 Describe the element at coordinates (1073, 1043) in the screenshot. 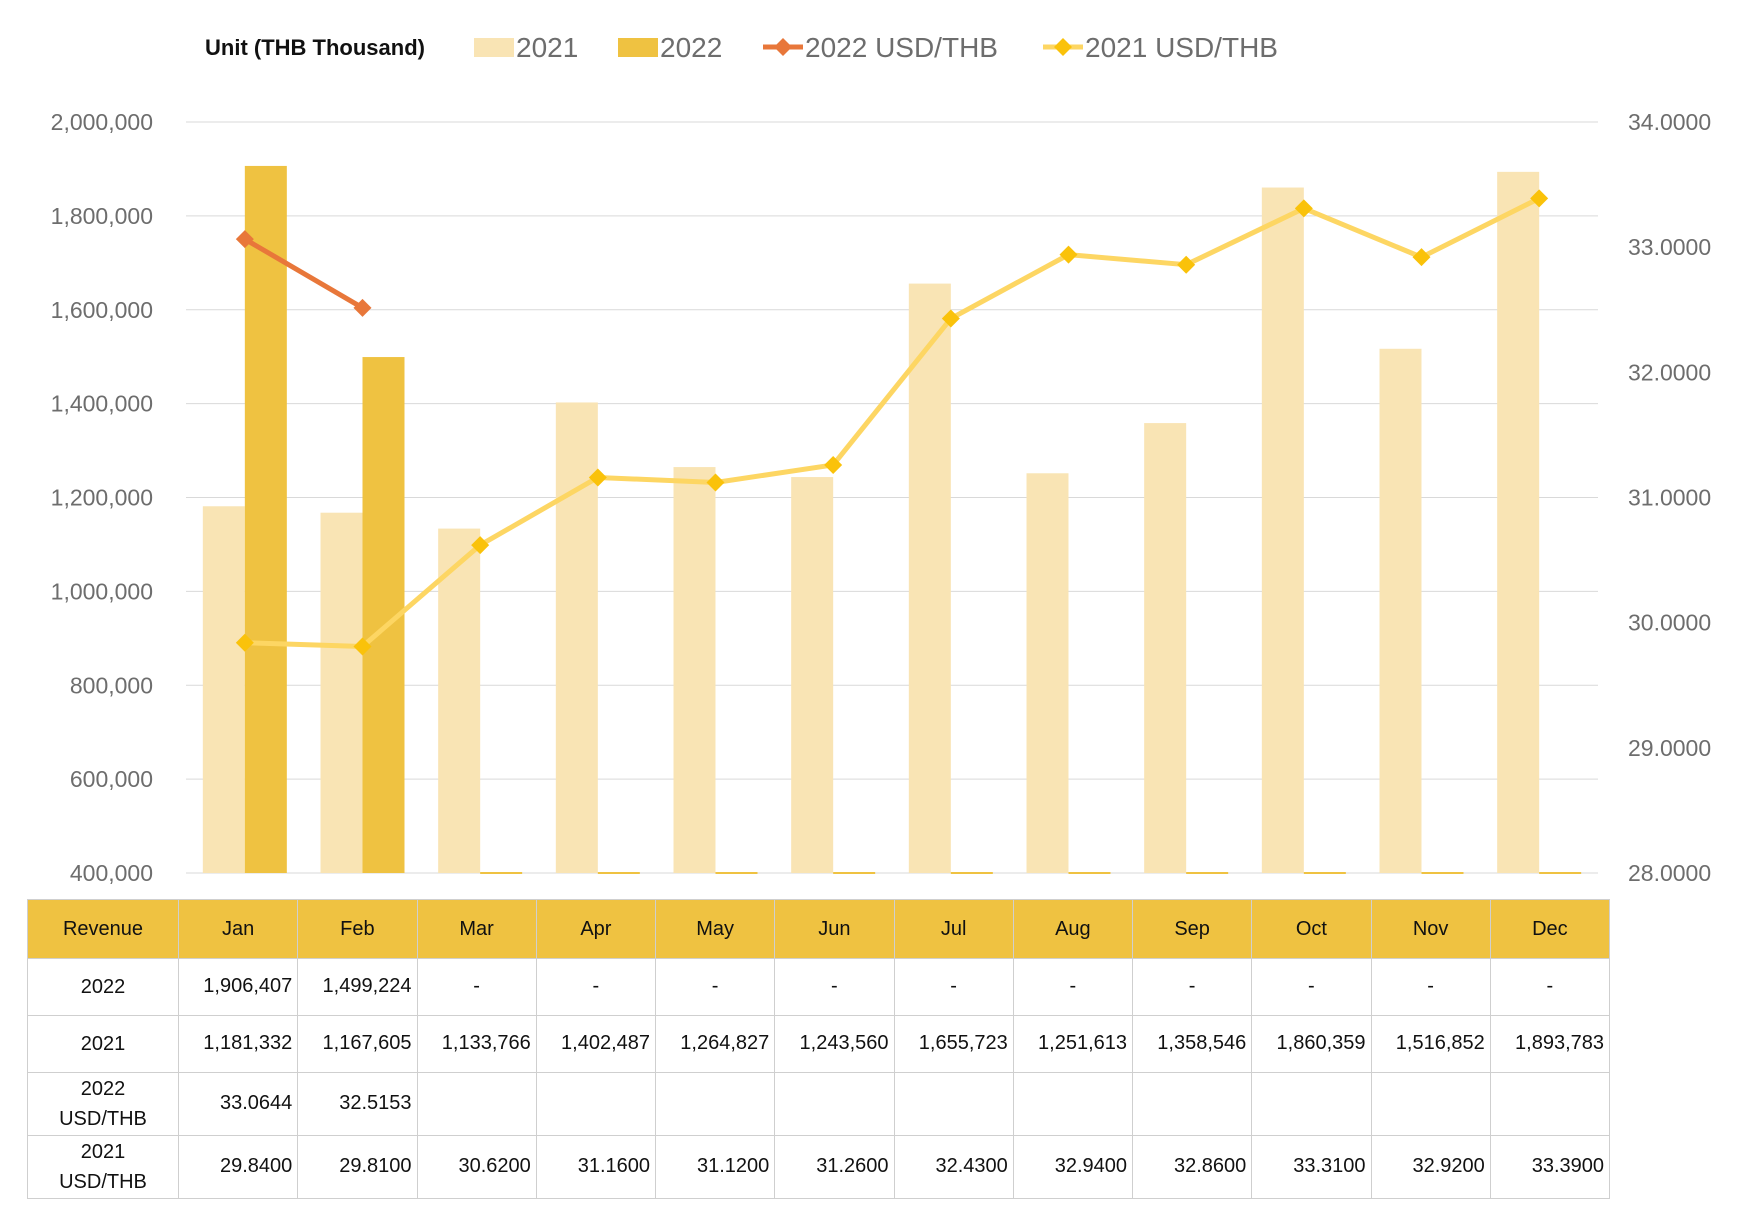

I see `table-cell: 1,251,613` at that location.